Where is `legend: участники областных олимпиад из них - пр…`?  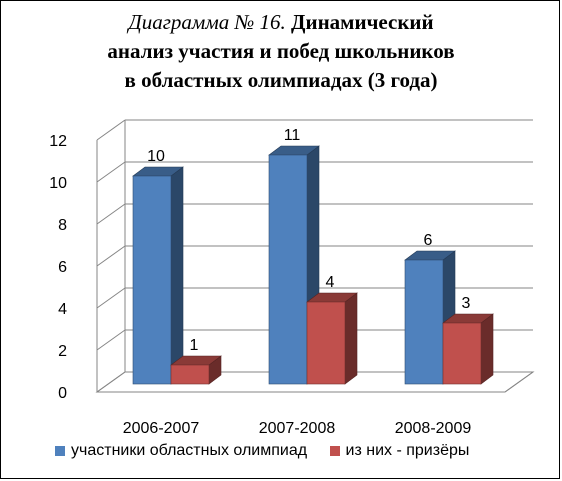 legend: участники областных олимпиад из них - пр… is located at coordinates (305, 451).